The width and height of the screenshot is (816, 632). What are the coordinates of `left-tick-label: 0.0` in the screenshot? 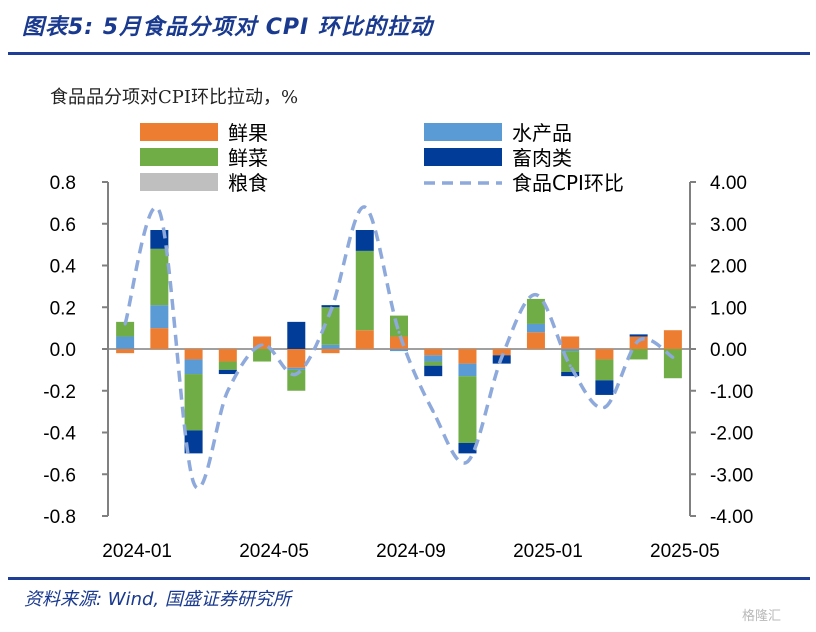 It's located at (63, 350).